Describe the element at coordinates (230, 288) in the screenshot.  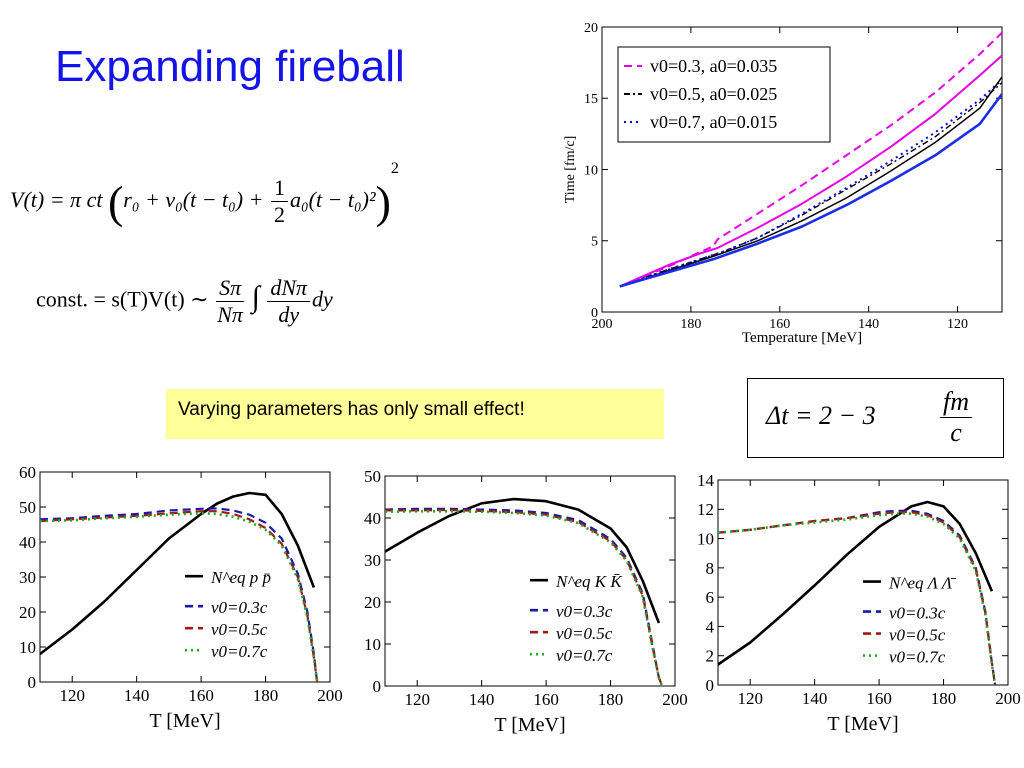
I see `s-over-n-numerator: Sπ` at that location.